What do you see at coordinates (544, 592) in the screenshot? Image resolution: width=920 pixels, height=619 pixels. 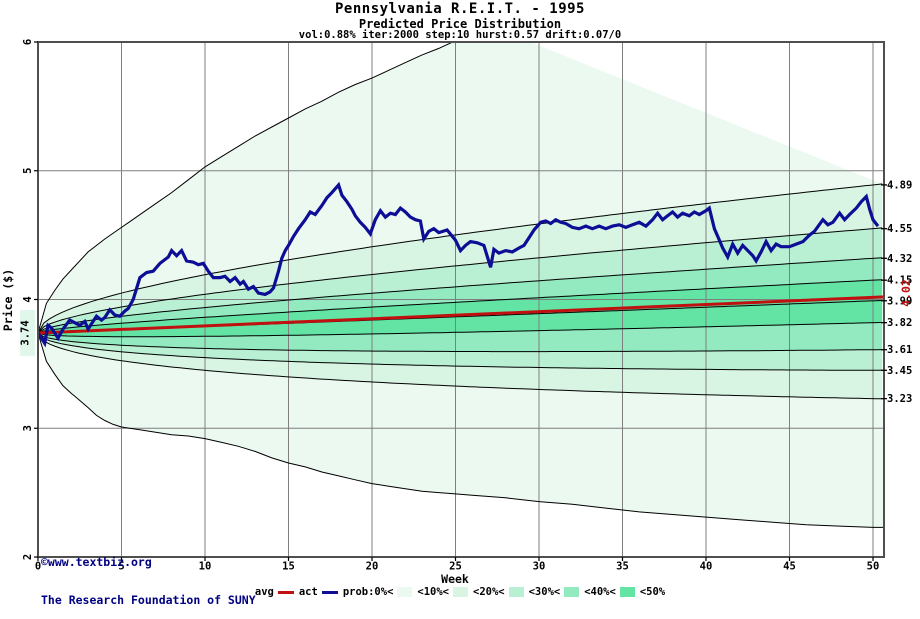 I see `legend-label: <30%<` at bounding box center [544, 592].